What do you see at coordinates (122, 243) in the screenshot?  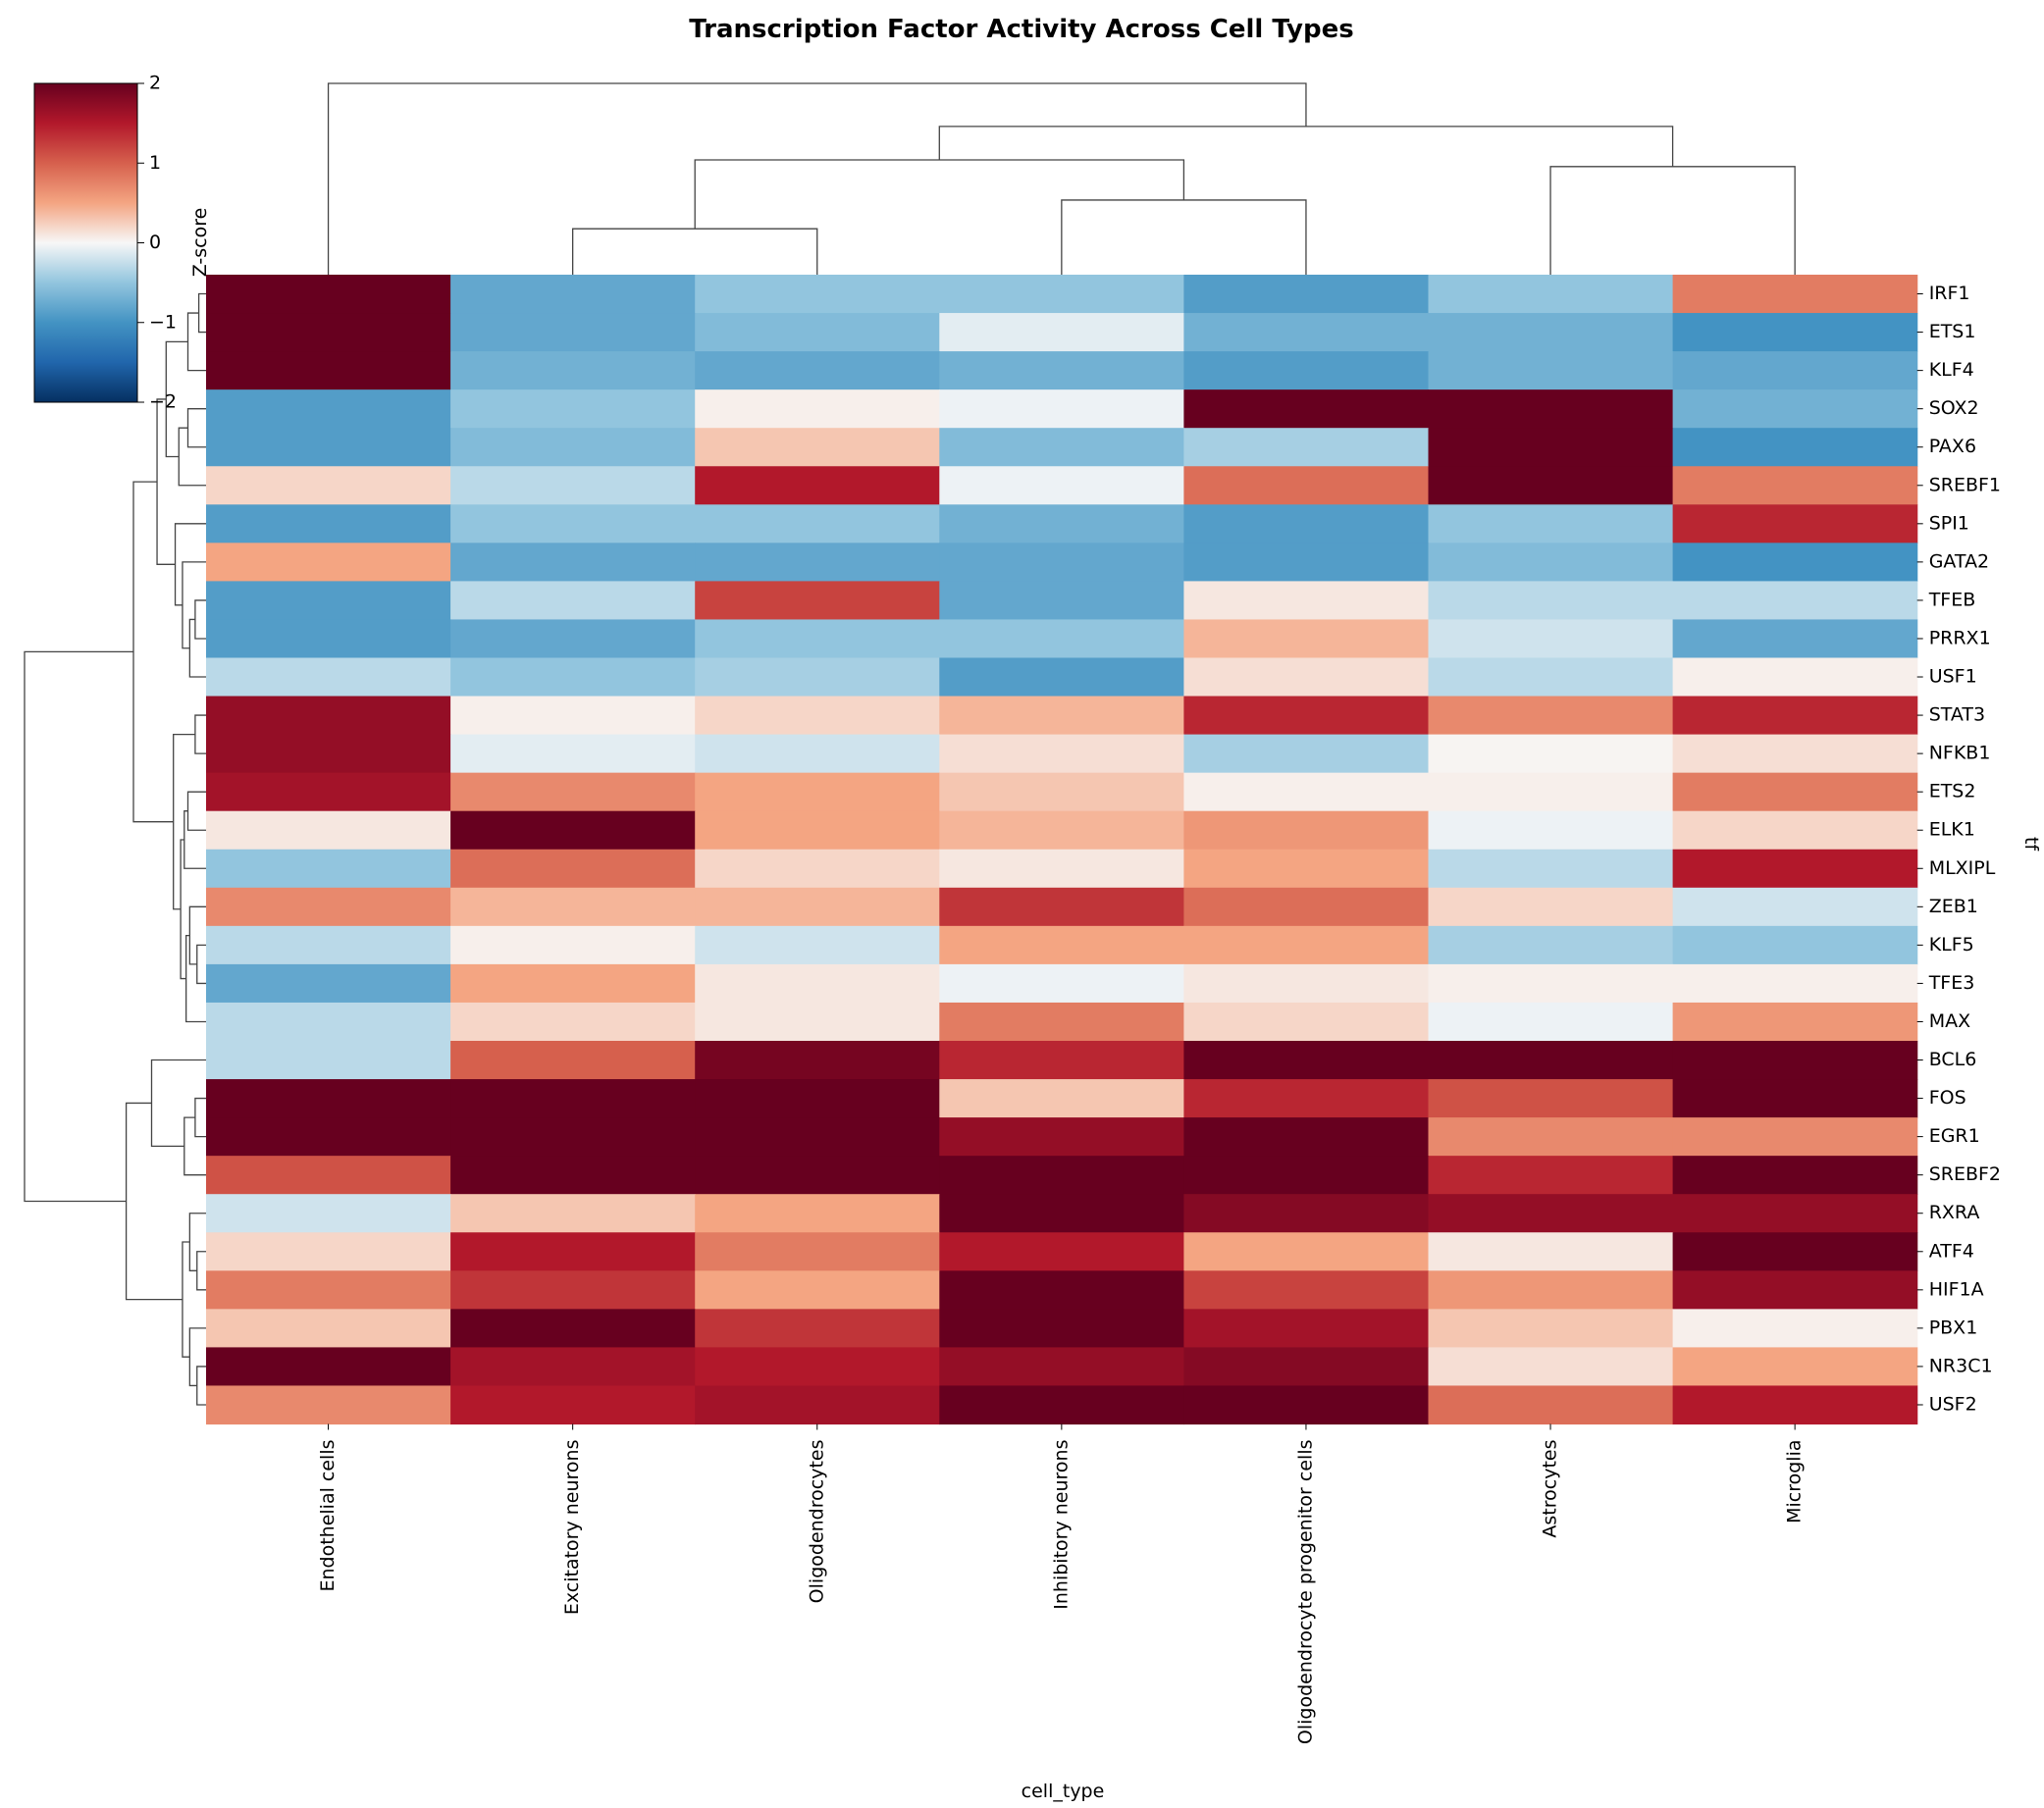 I see `colorbar: 2 1 0 −1 −2 Z-score` at bounding box center [122, 243].